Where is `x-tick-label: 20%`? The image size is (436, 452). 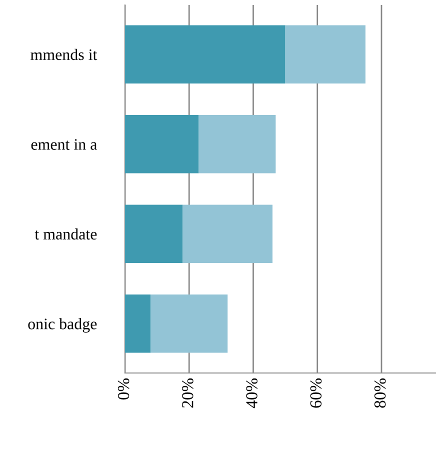 x-tick-label: 20% is located at coordinates (188, 393).